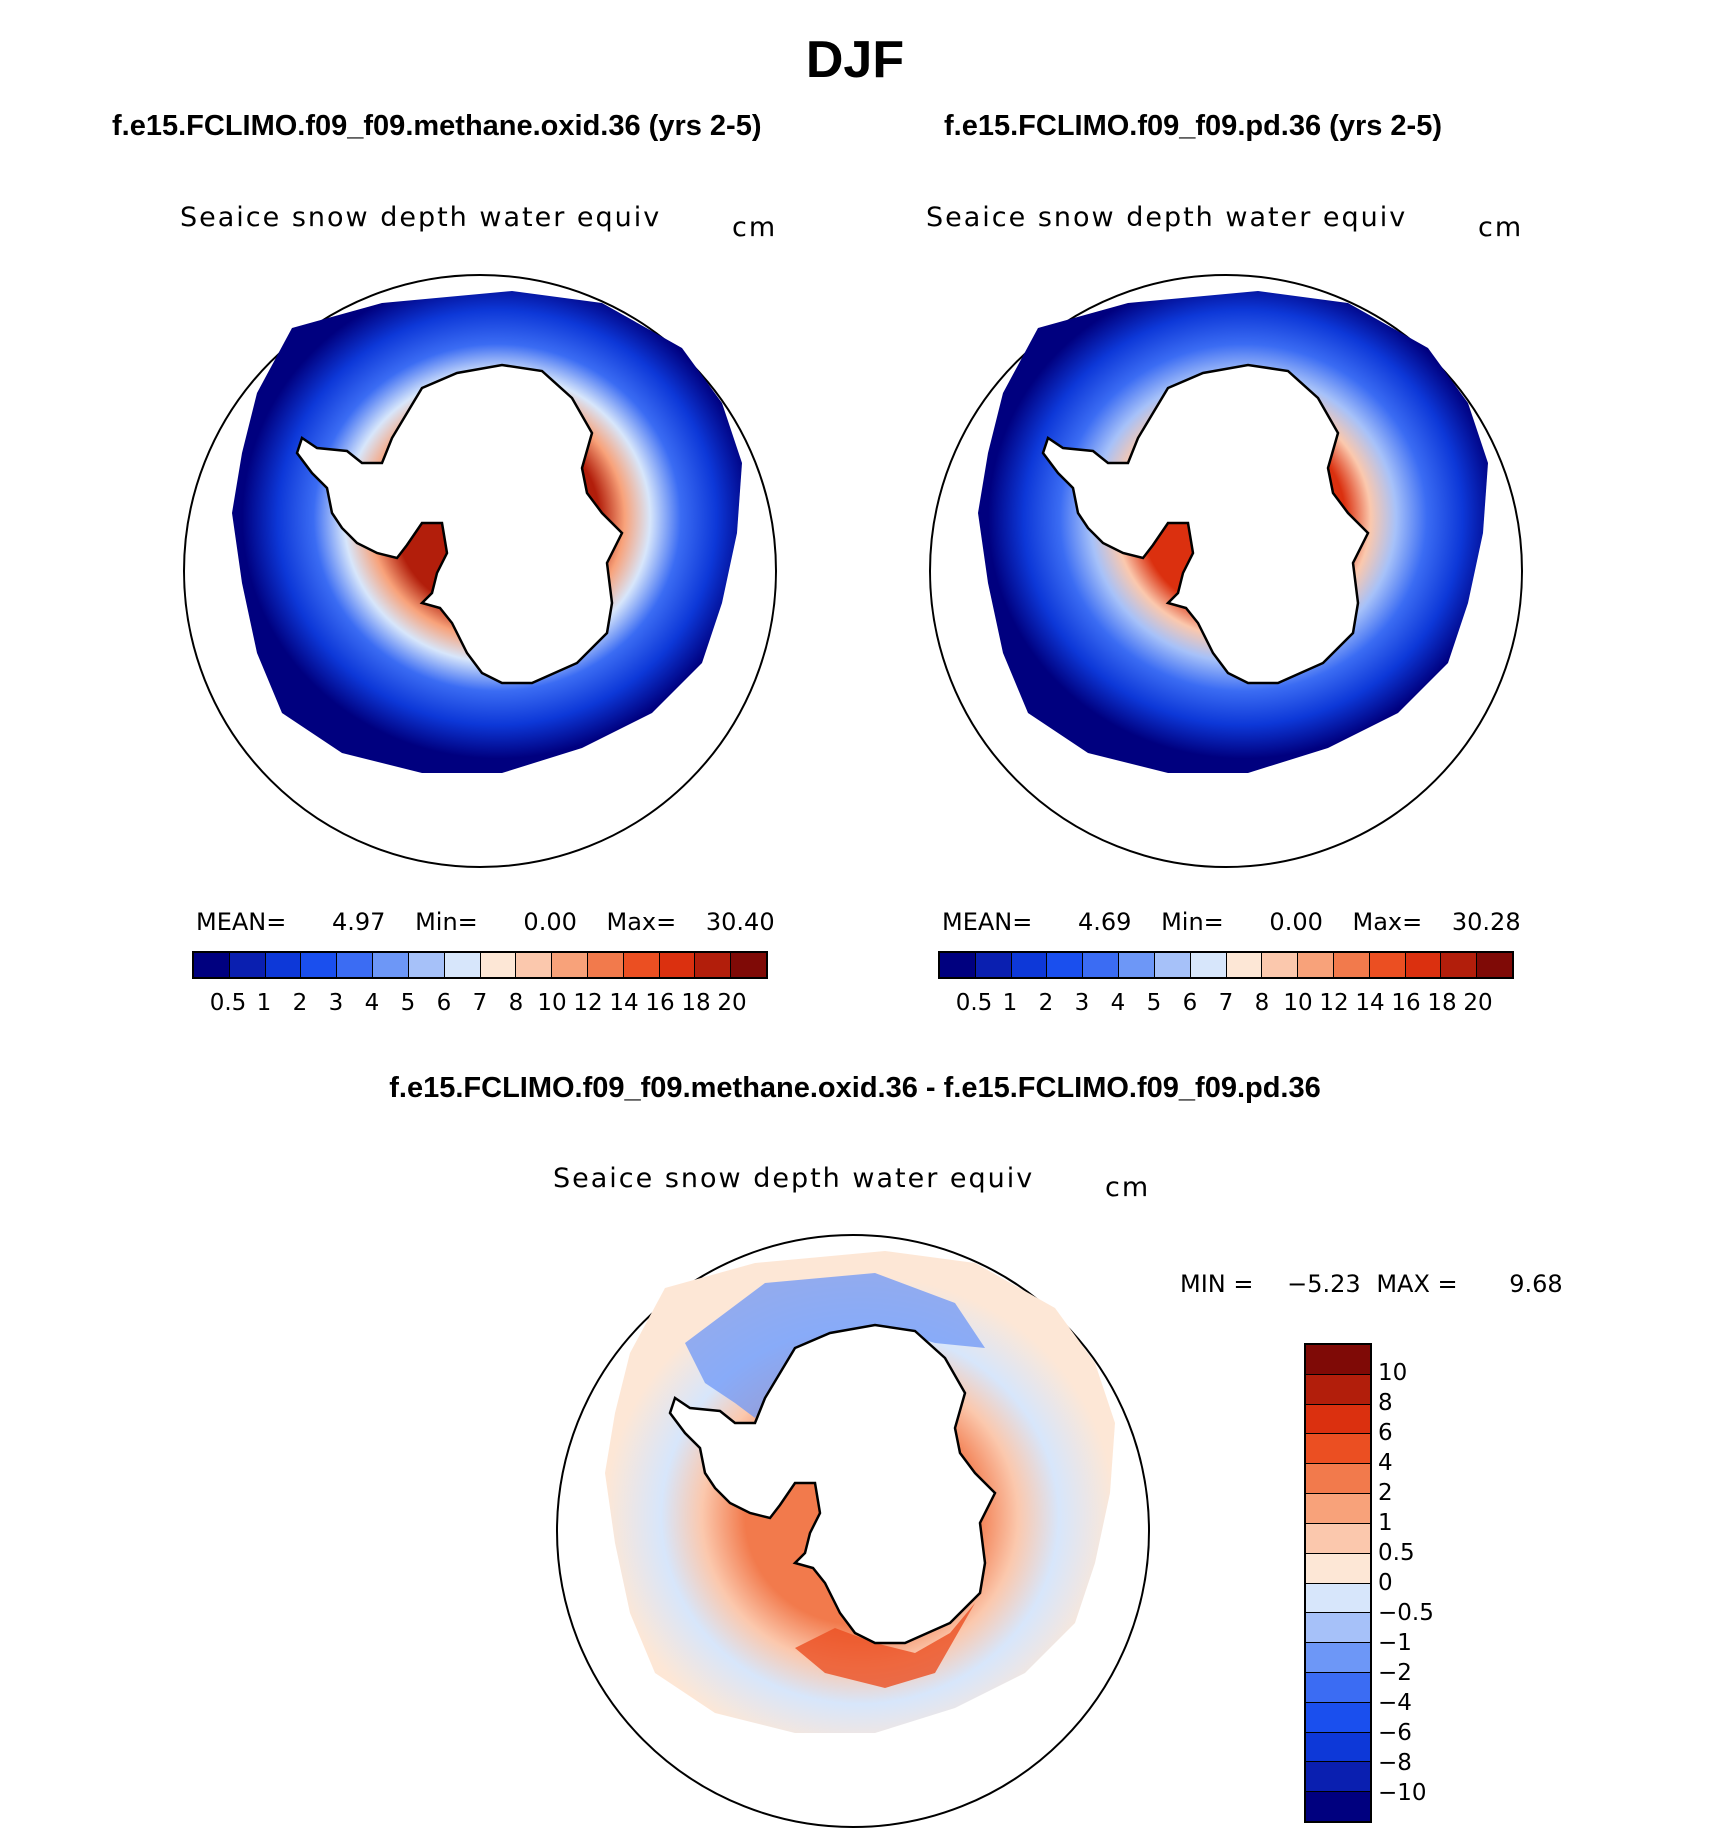 The width and height of the screenshot is (1710, 1839). Describe the element at coordinates (1105, 922) in the screenshot. I see `mean-value: 4.69` at that location.